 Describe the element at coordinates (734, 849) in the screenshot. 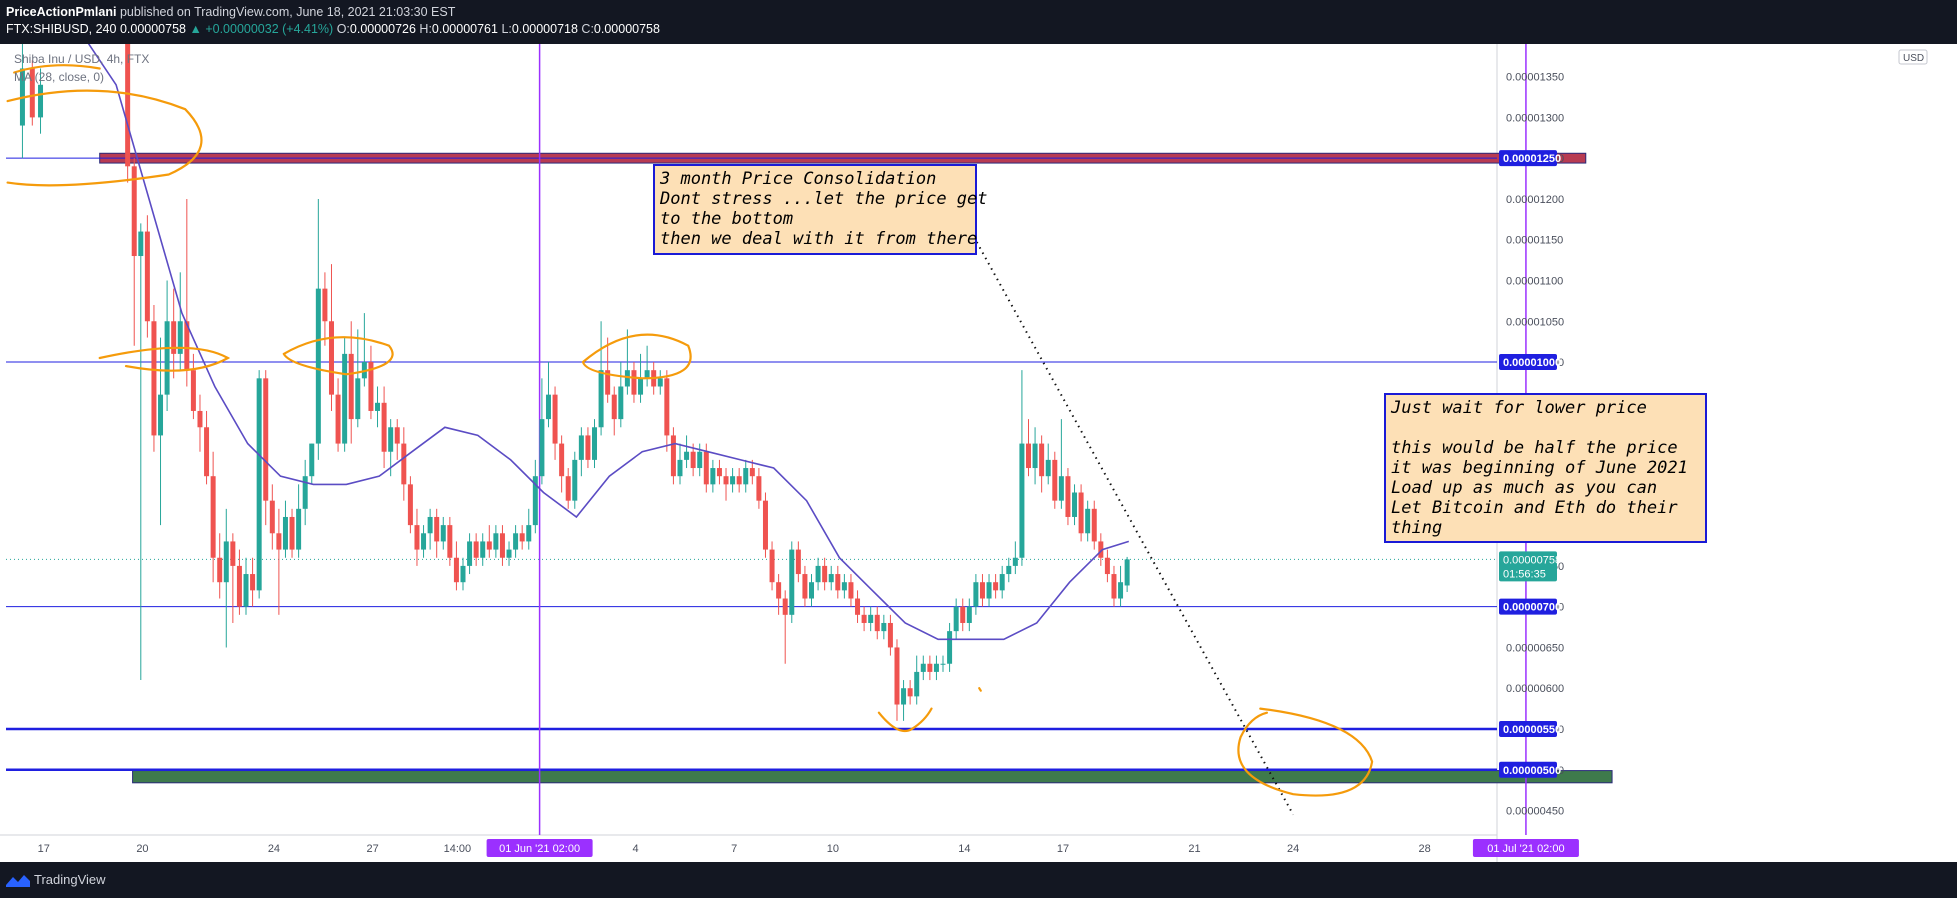

I see `x-tick-label: 7` at that location.